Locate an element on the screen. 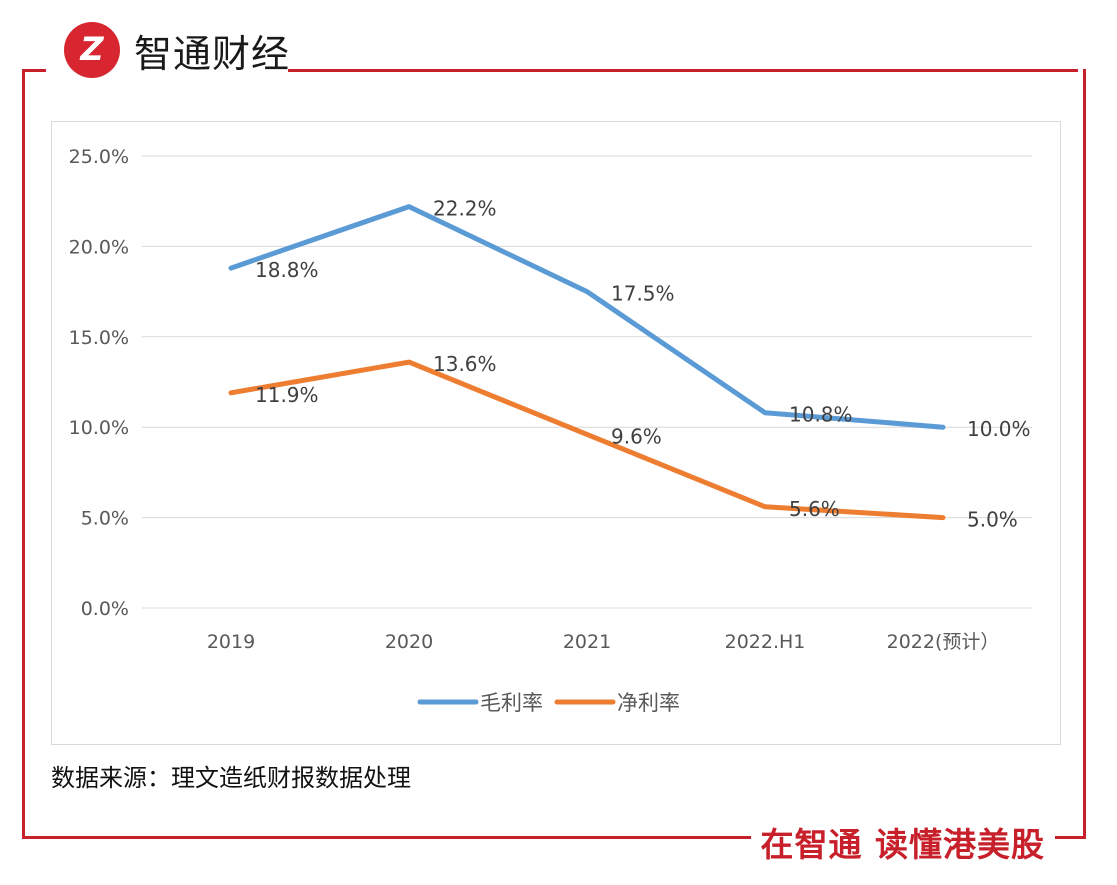  y-tick-label: 25.0% is located at coordinates (99, 157).